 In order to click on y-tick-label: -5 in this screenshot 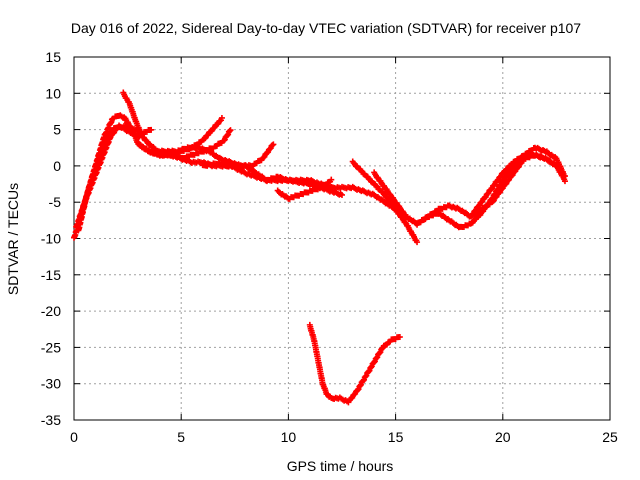, I will do `click(55, 202)`.